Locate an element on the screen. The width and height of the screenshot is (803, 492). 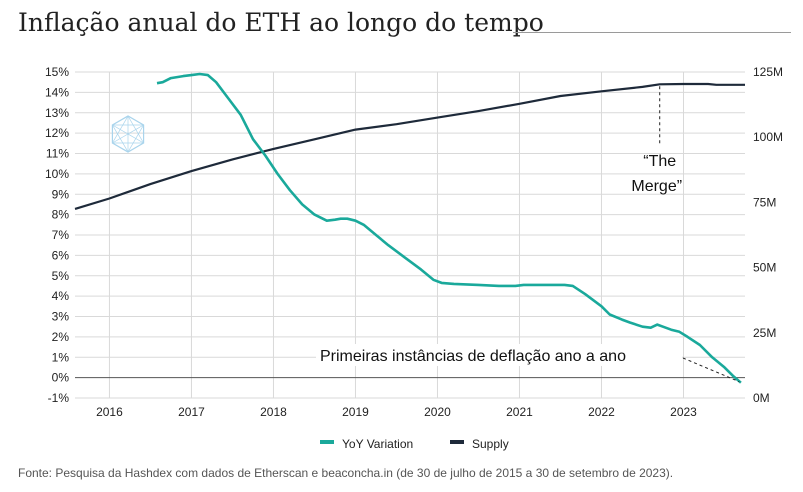
legend-swatch-supply is located at coordinates (457, 442).